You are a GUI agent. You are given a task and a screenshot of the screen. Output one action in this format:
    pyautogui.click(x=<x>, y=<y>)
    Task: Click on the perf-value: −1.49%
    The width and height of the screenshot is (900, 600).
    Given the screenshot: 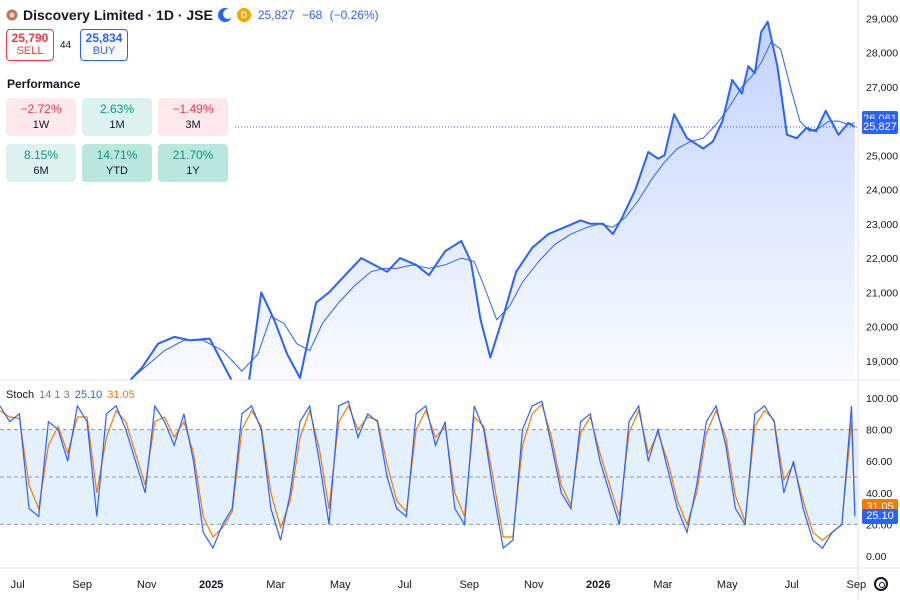 What is the action you would take?
    pyautogui.click(x=193, y=109)
    